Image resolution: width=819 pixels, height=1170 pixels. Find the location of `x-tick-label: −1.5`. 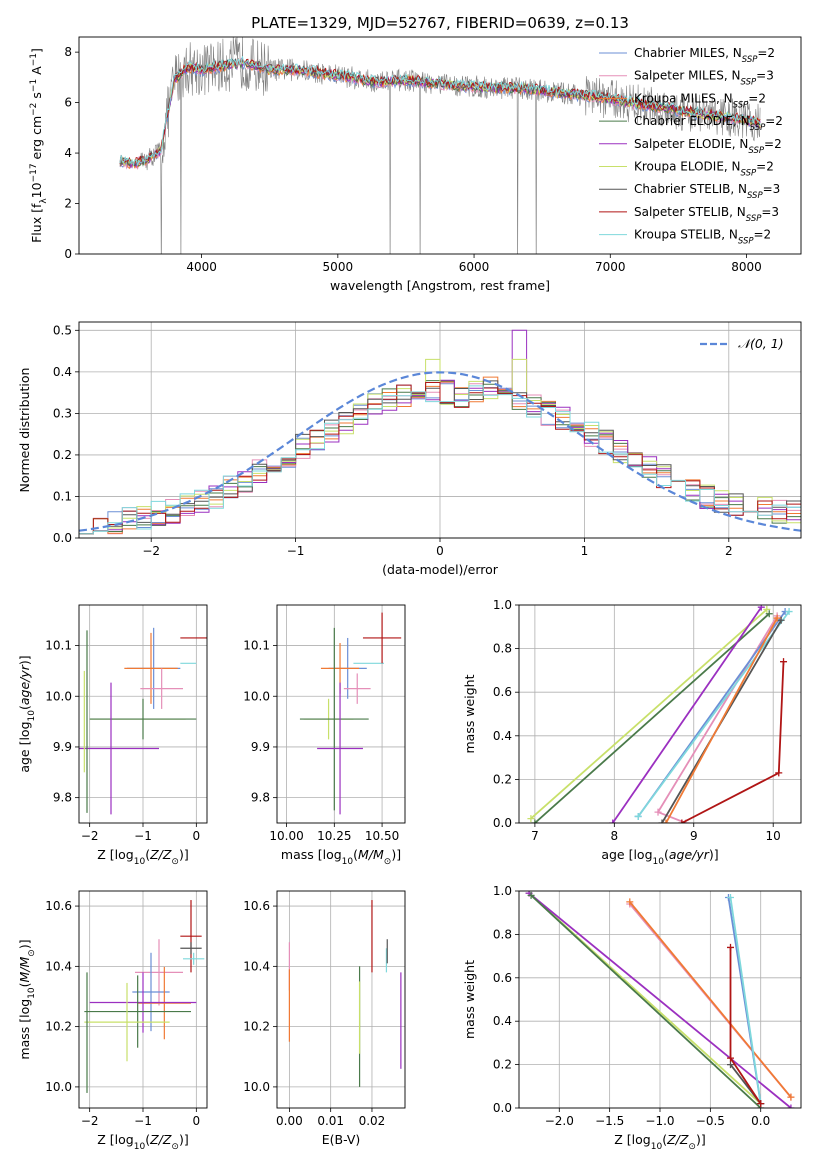

x-tick-label: −1.5 is located at coordinates (609, 1121).